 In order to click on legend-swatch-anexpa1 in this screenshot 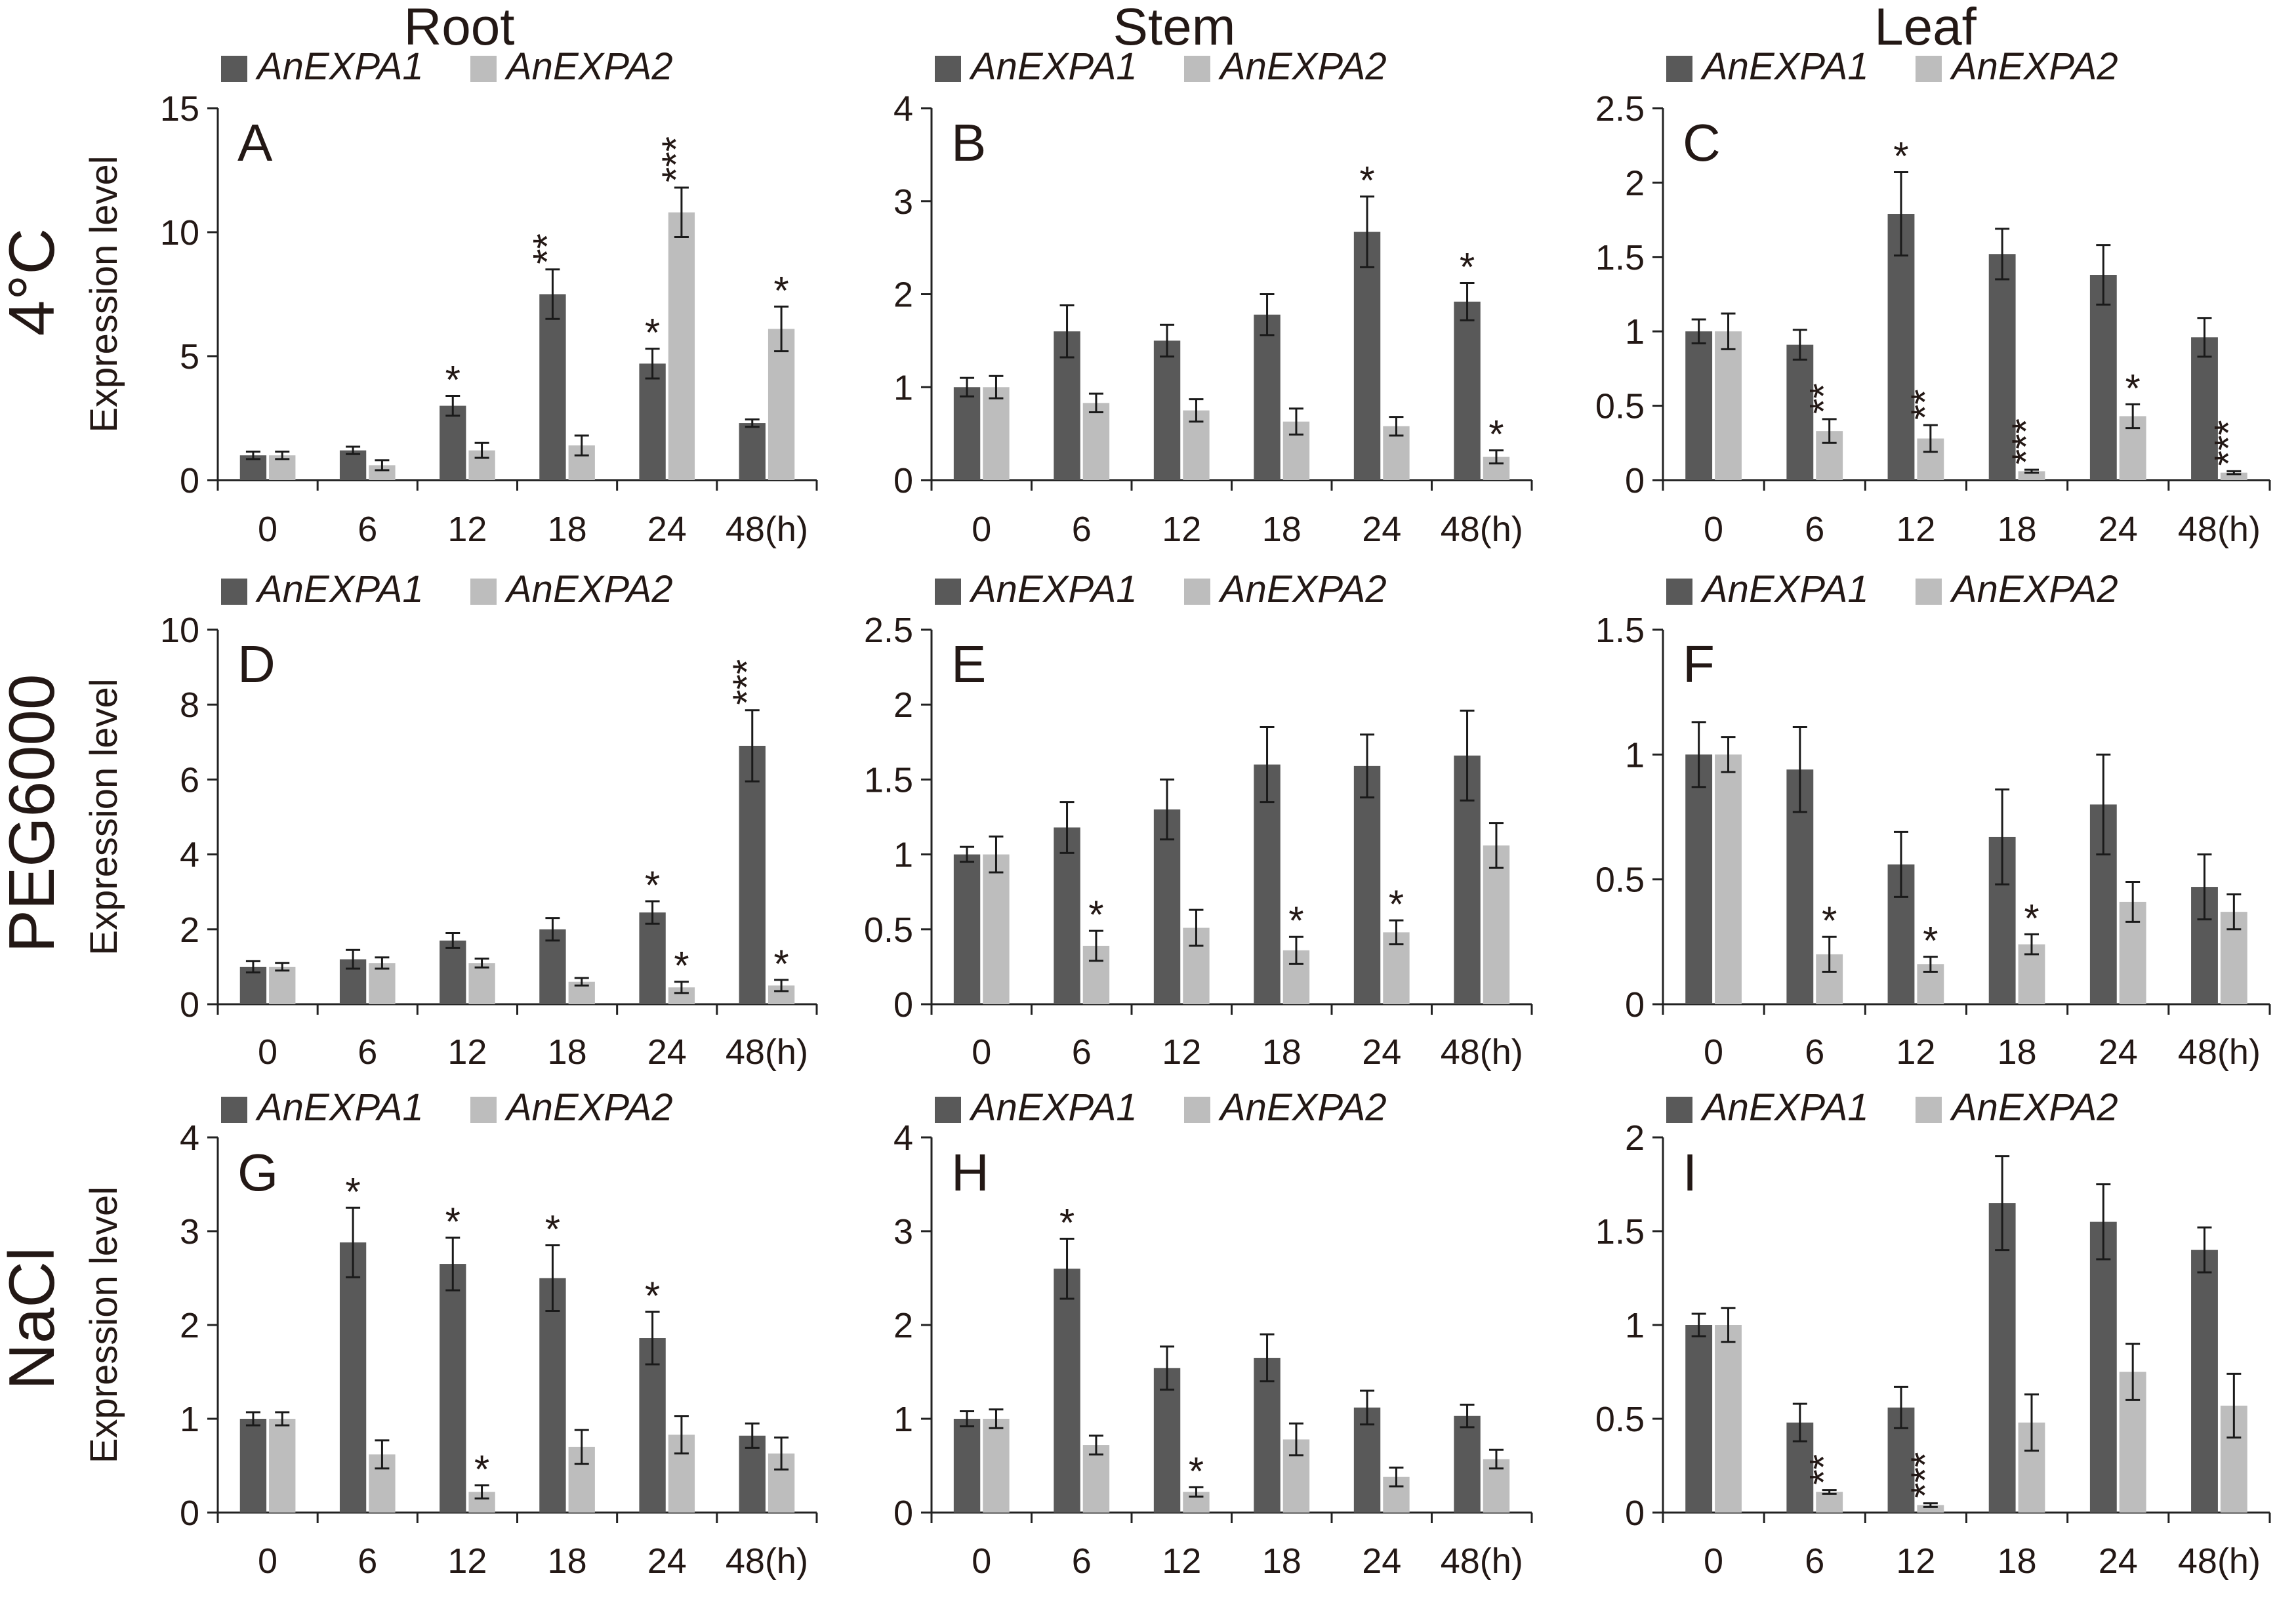, I will do `click(948, 592)`.